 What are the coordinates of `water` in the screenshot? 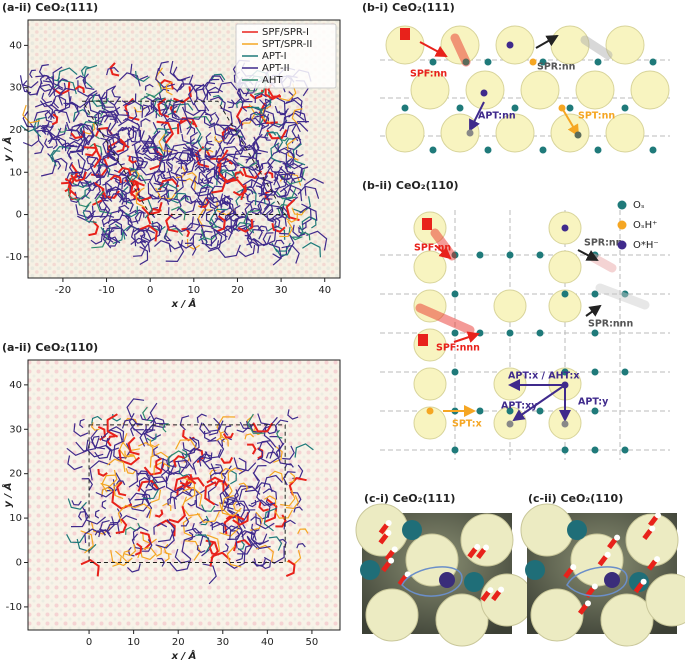 It's located at (602, 561).